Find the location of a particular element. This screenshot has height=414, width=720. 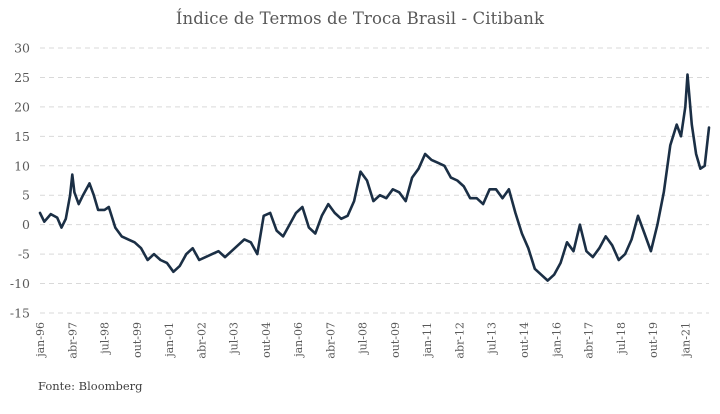

x-tick-label: abr-17 is located at coordinates (589, 340).